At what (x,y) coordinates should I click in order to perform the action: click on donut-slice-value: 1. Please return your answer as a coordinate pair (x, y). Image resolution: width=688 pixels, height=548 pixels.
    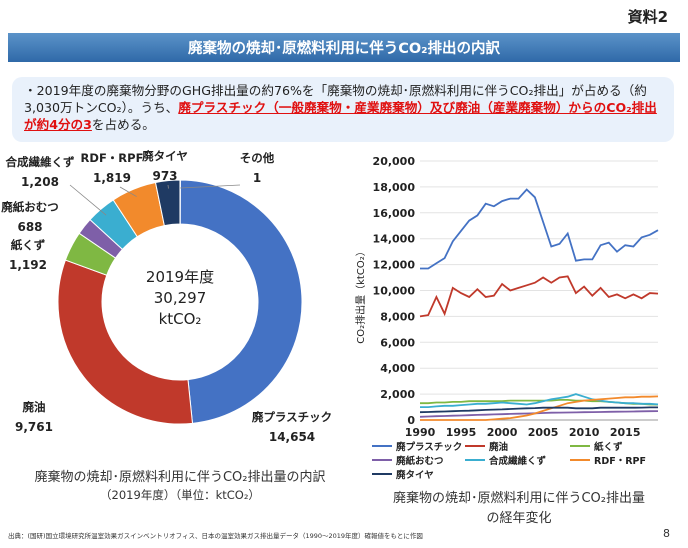
    Looking at the image, I should click on (257, 178).